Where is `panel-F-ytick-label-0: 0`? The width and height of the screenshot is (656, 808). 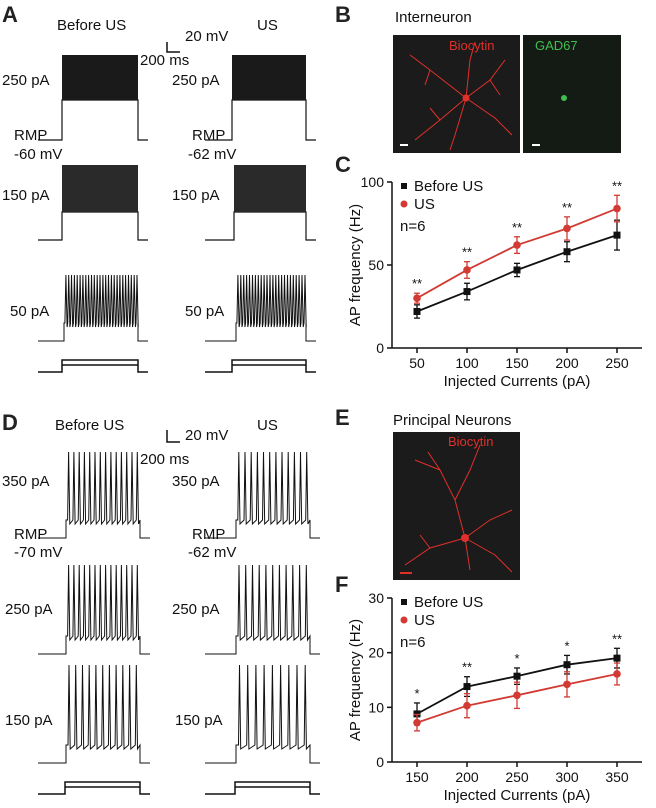
panel-F-ytick-label-0: 0 is located at coordinates (380, 762).